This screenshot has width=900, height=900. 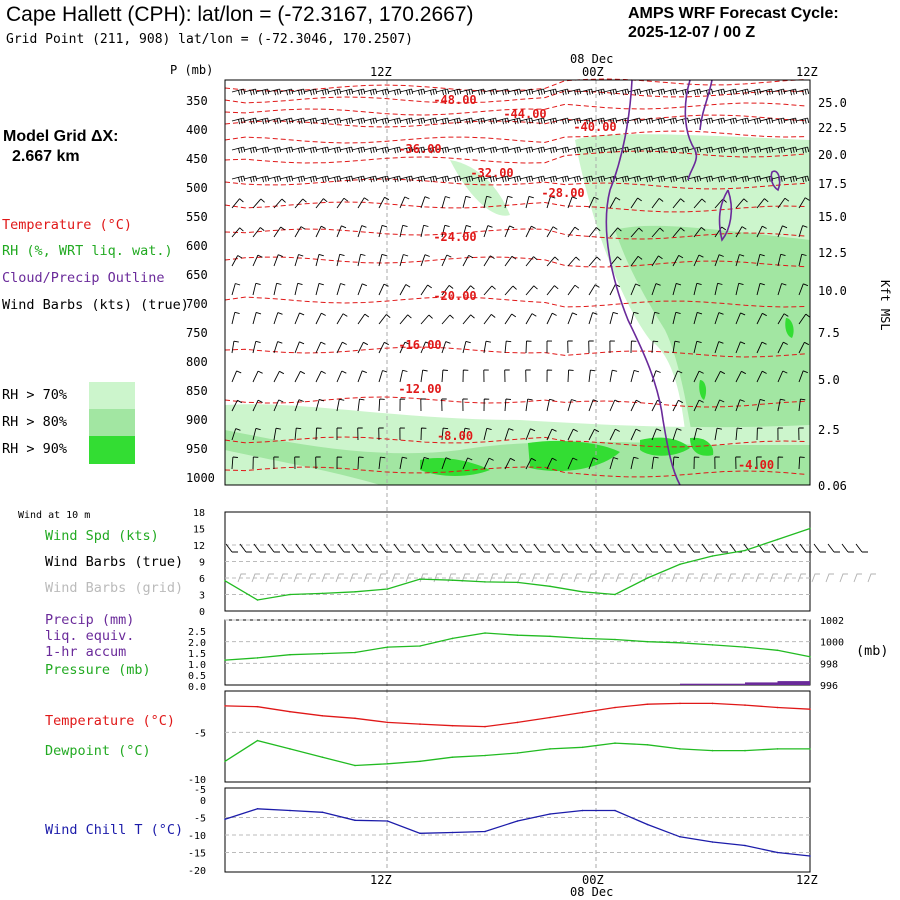 What do you see at coordinates (197, 304) in the screenshot?
I see `pressure-label-700: 700` at bounding box center [197, 304].